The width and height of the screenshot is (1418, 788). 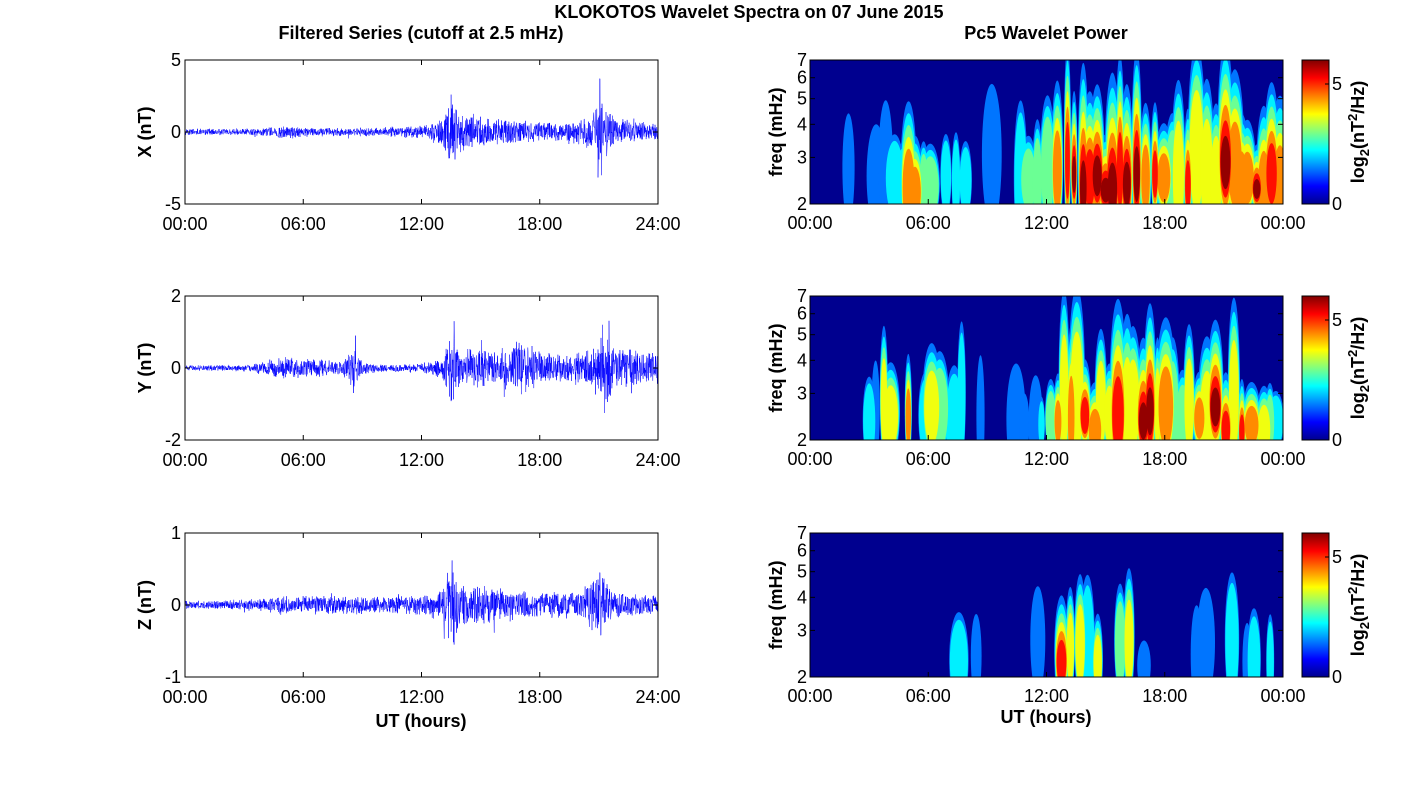 I want to click on heatmap-cells, so click(x=1062, y=132).